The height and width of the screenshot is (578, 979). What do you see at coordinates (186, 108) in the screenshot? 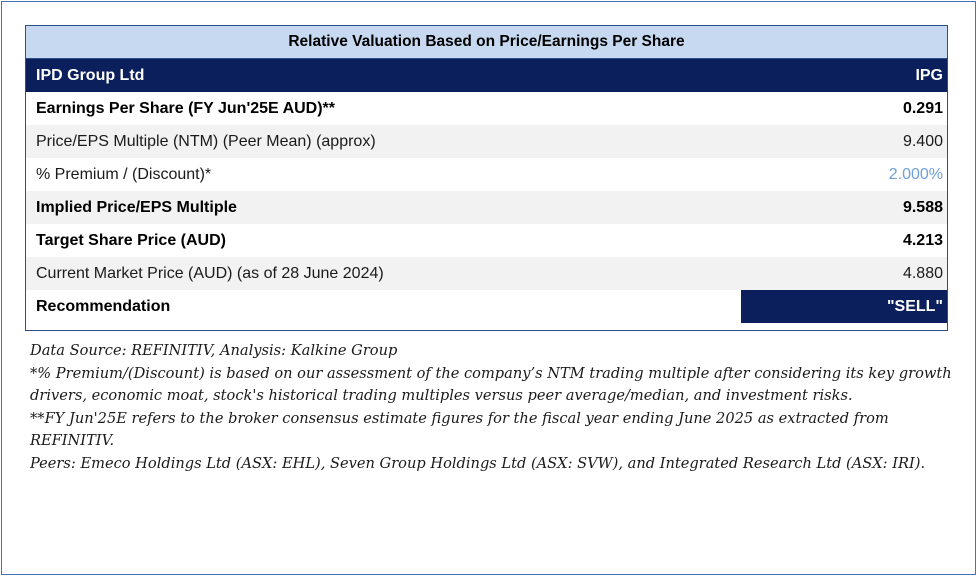
I see `row-label: Earnings Per Share (FY Jun'25E AUD)**` at bounding box center [186, 108].